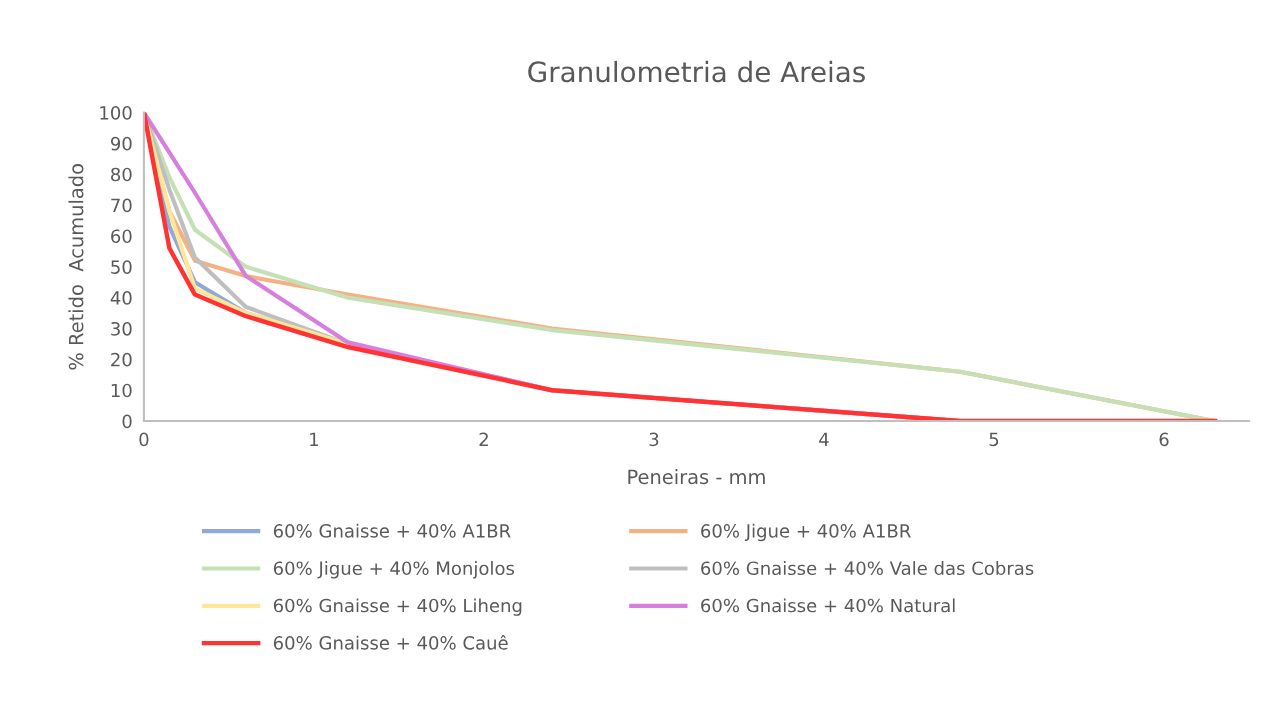 Image resolution: width=1285 pixels, height=726 pixels. What do you see at coordinates (121, 267) in the screenshot?
I see `y-tick-label: 50` at bounding box center [121, 267].